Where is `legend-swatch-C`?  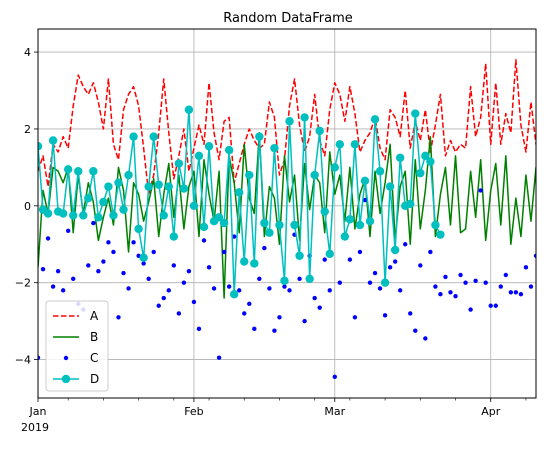 legend-swatch-C is located at coordinates (66, 358).